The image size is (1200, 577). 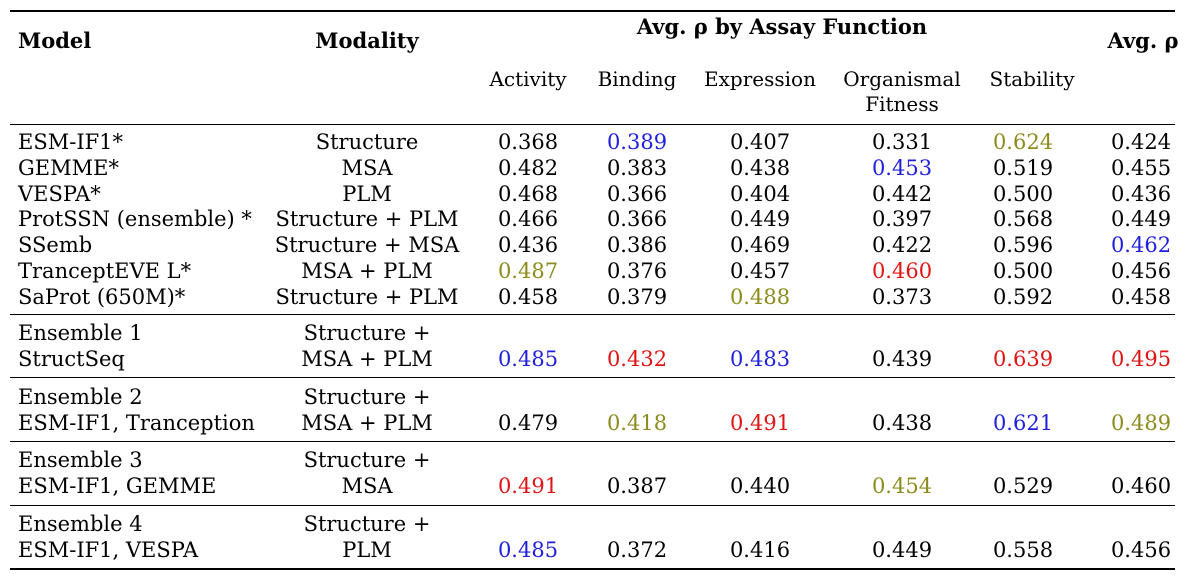 I want to click on value-stability: 0.529, so click(x=1023, y=486).